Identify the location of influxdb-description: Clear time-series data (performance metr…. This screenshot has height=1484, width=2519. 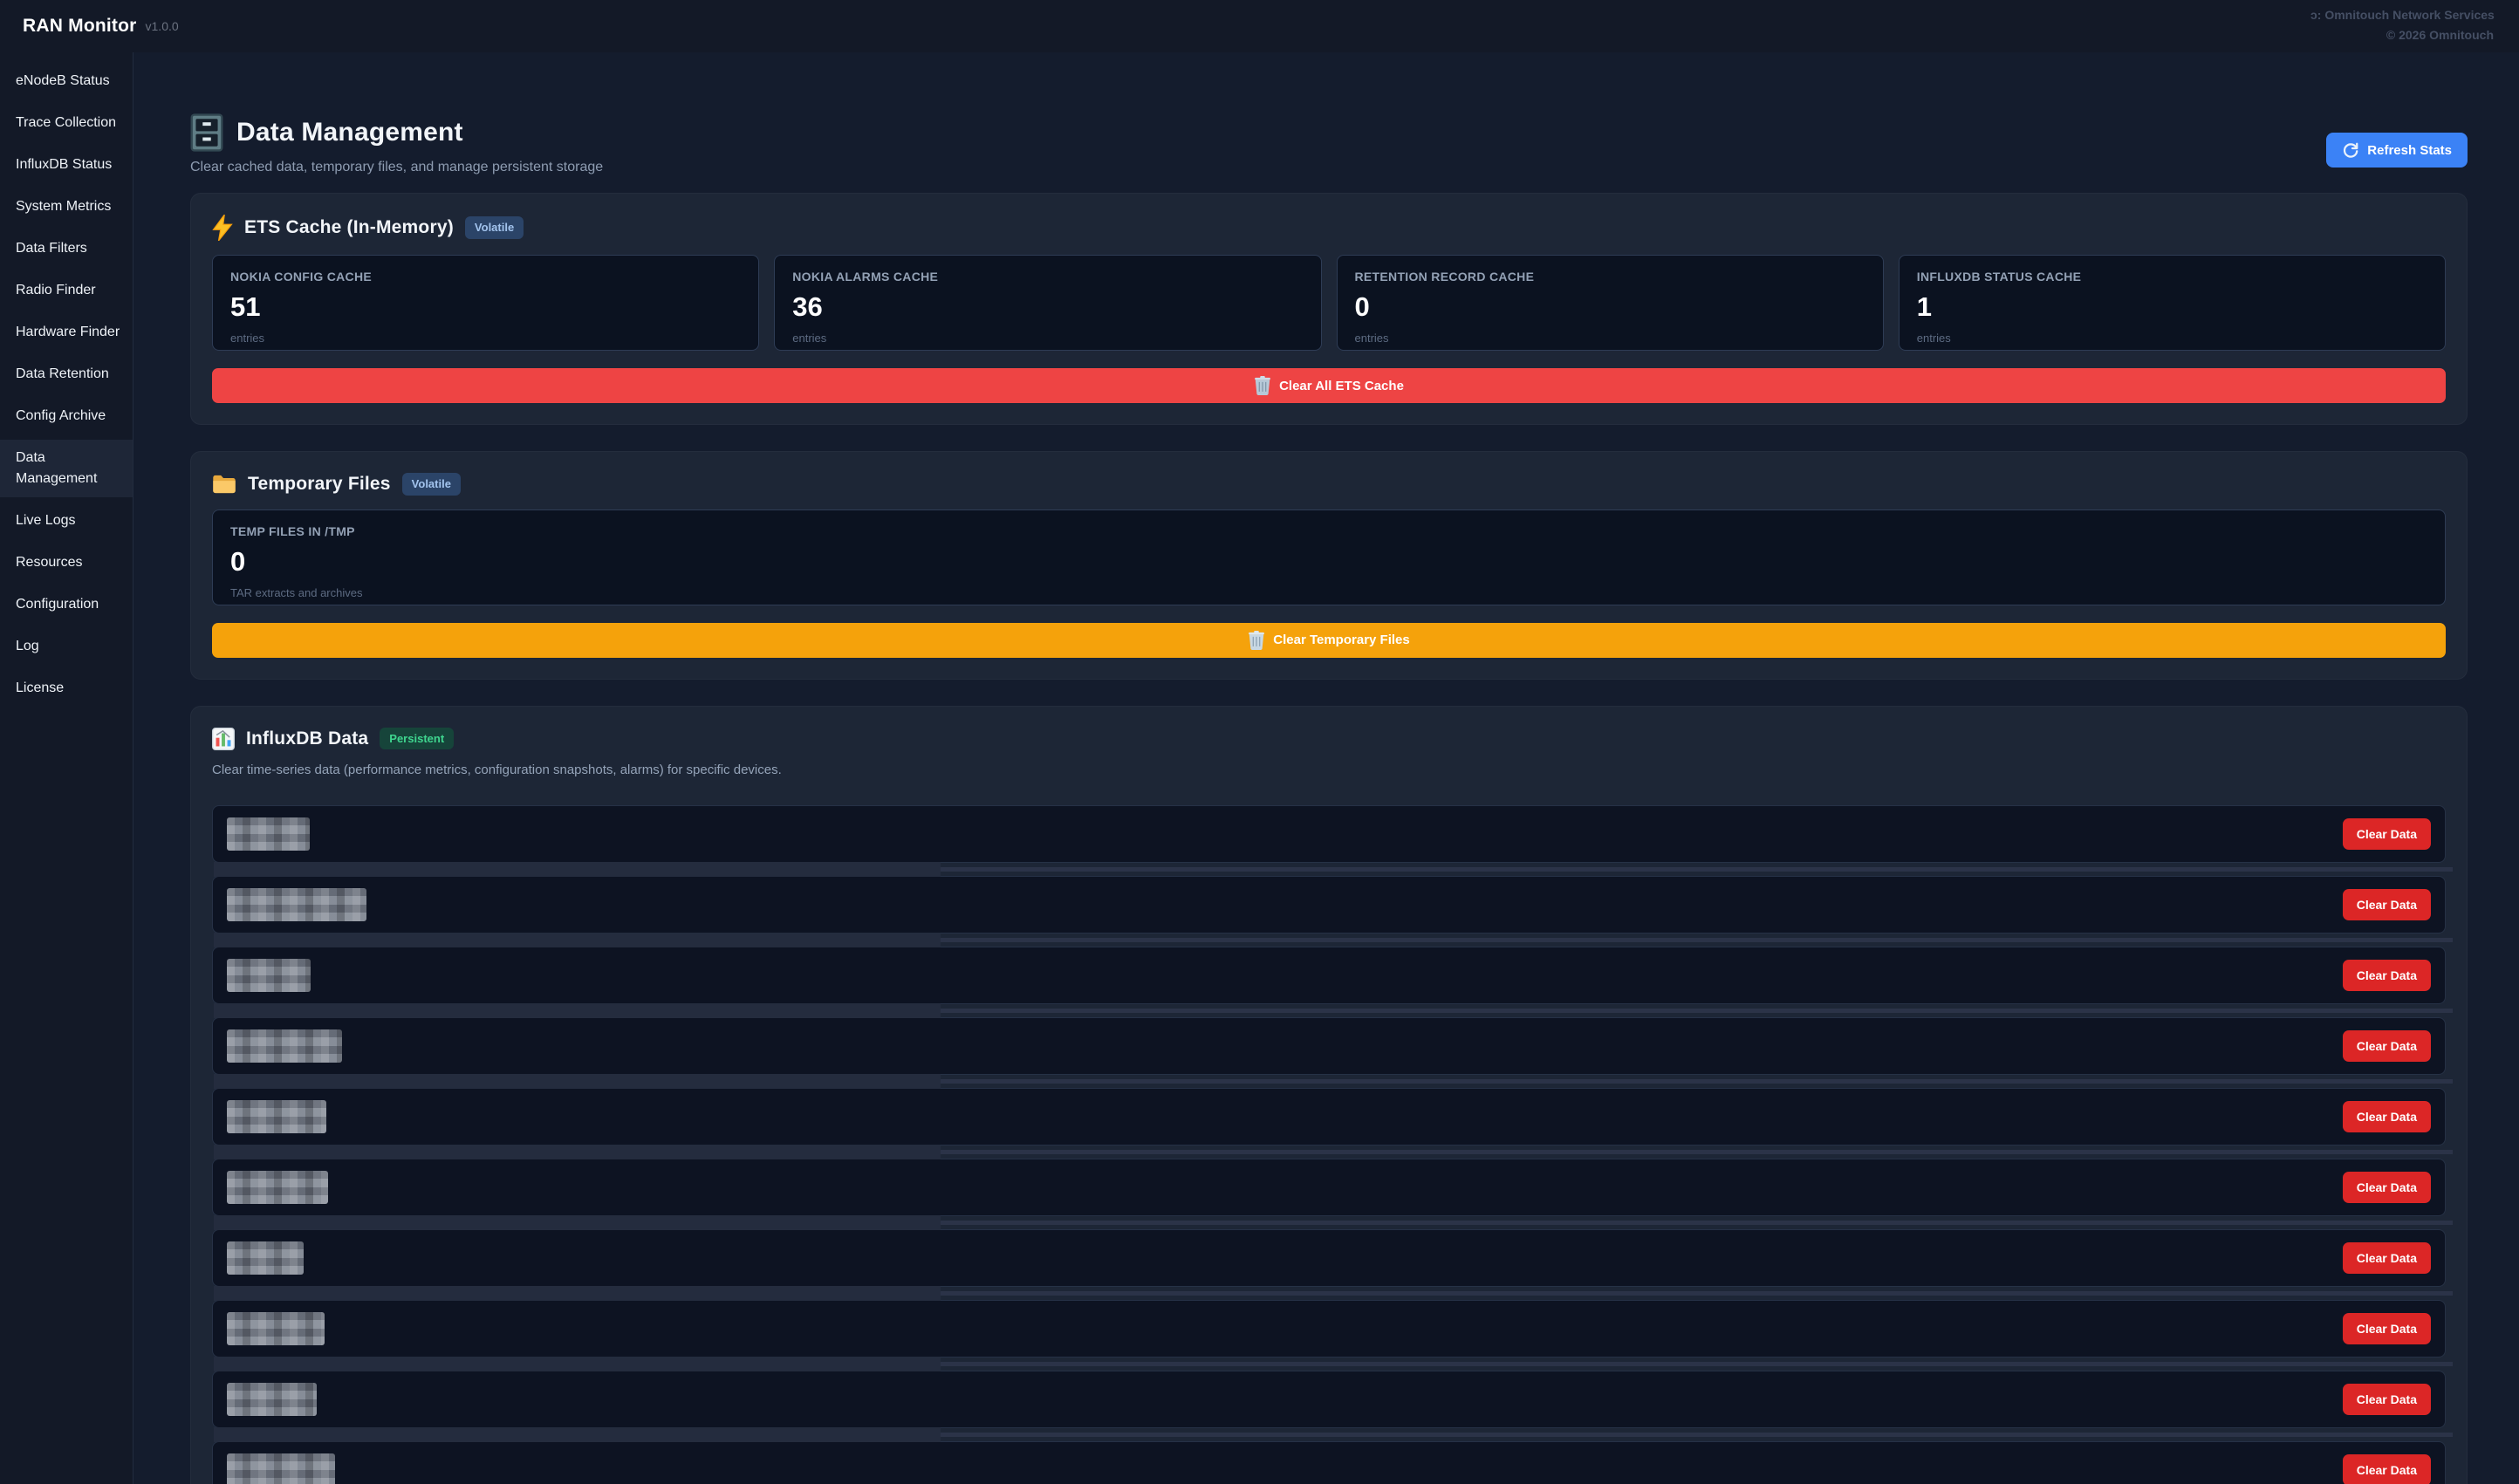
(497, 769).